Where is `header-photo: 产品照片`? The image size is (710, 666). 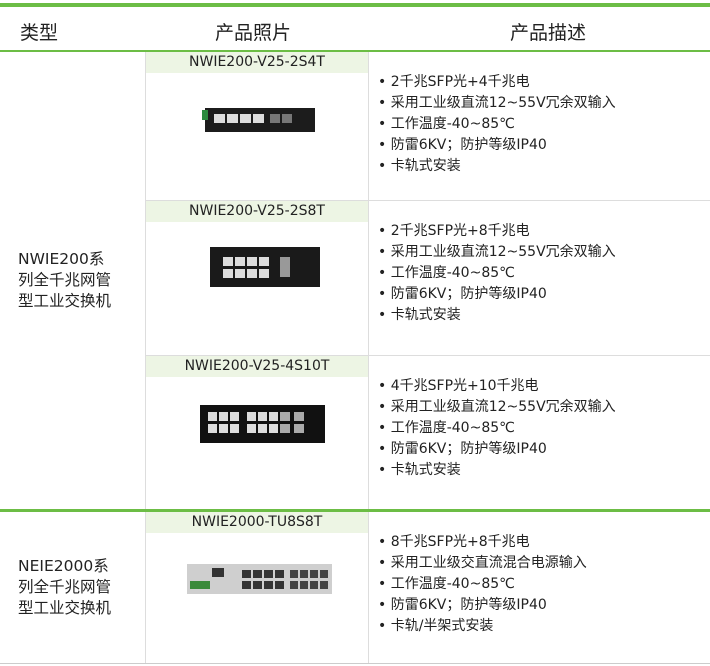
header-photo: 产品照片 is located at coordinates (253, 33).